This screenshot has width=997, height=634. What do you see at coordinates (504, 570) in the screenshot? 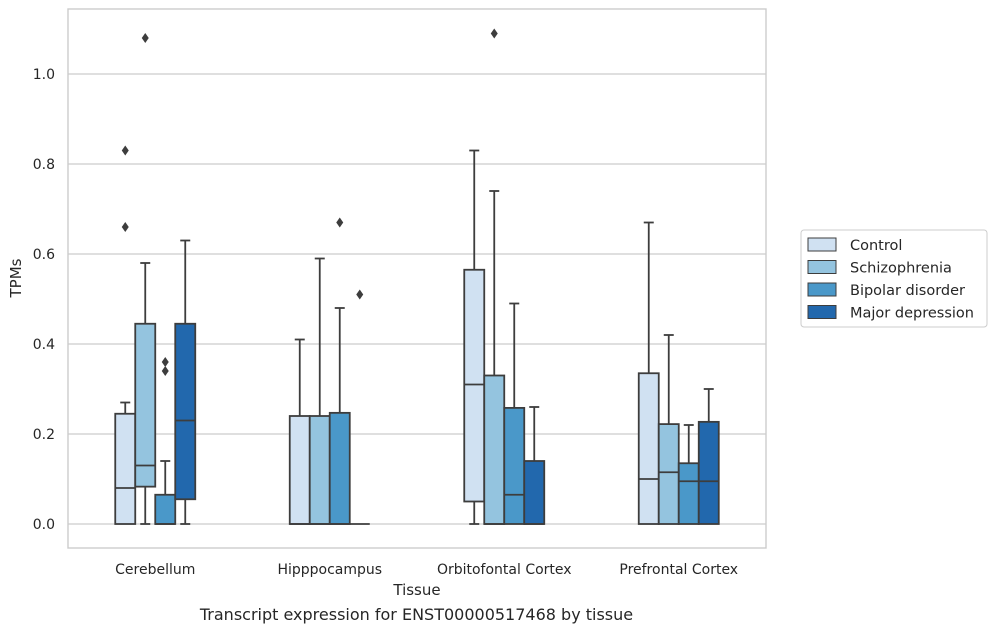
I see `x-tick-label: Orbitofontal Cortex` at bounding box center [504, 570].